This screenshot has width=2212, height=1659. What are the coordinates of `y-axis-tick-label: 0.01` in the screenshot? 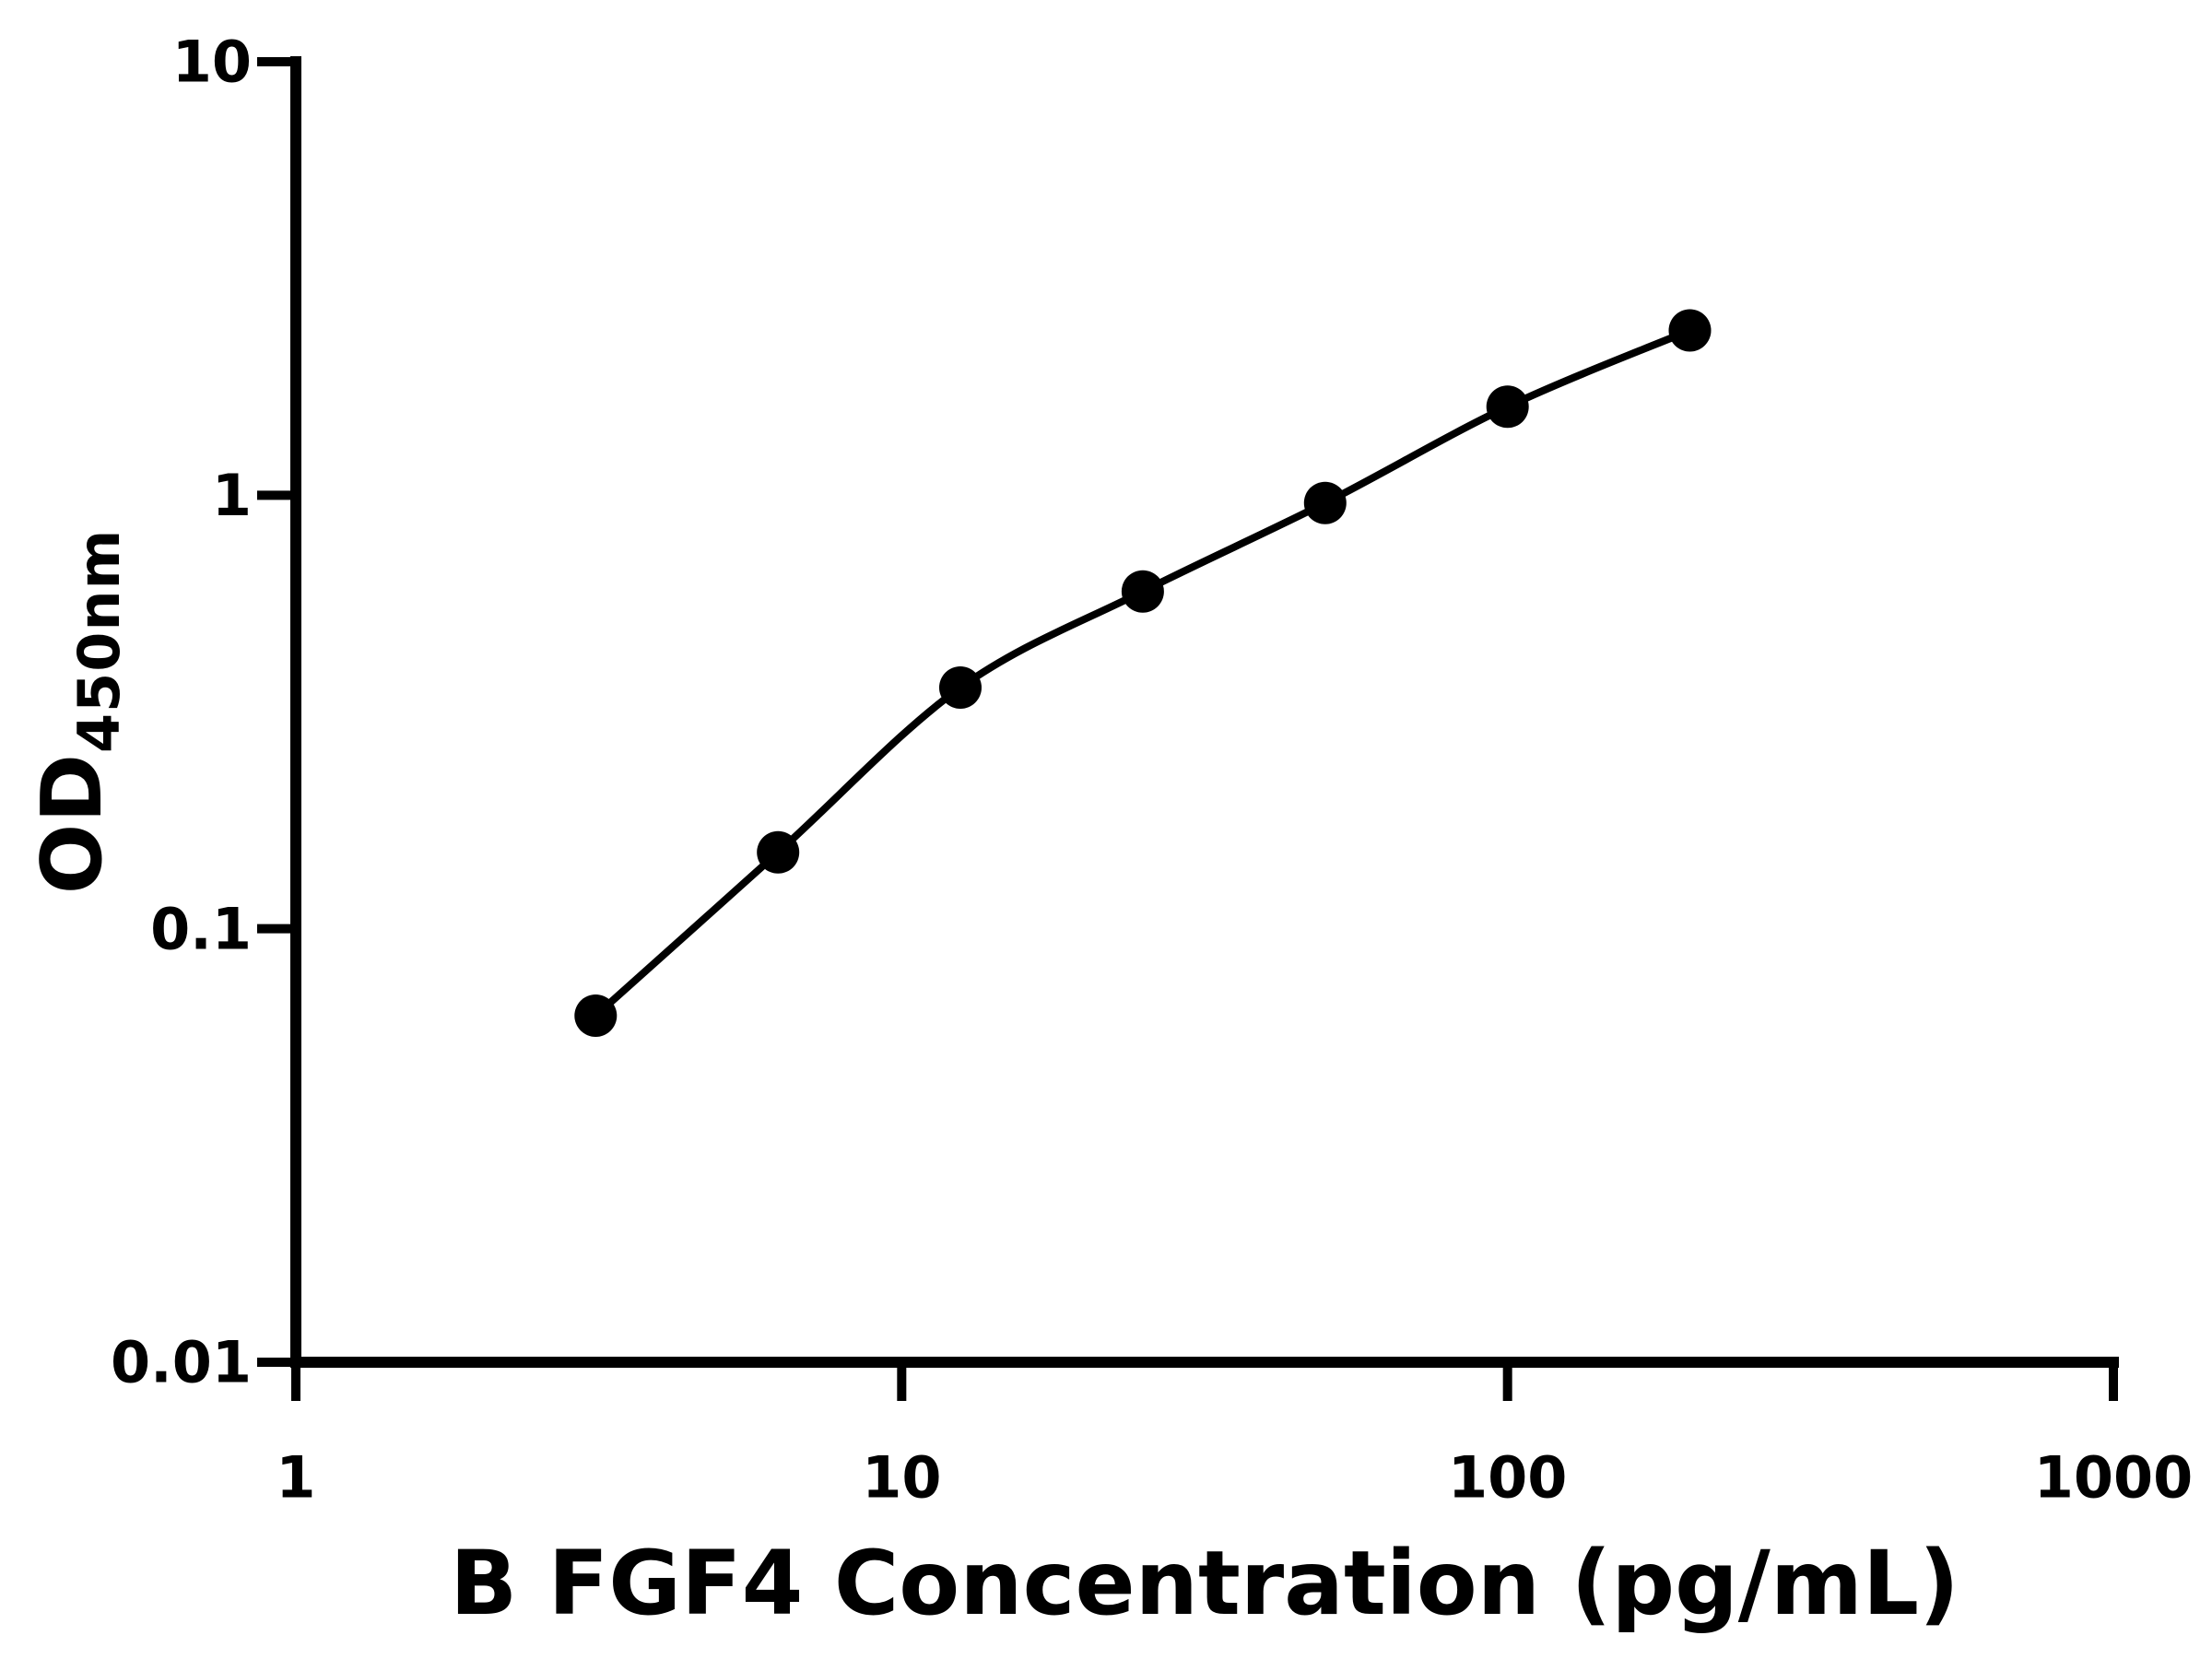 It's located at (181, 1362).